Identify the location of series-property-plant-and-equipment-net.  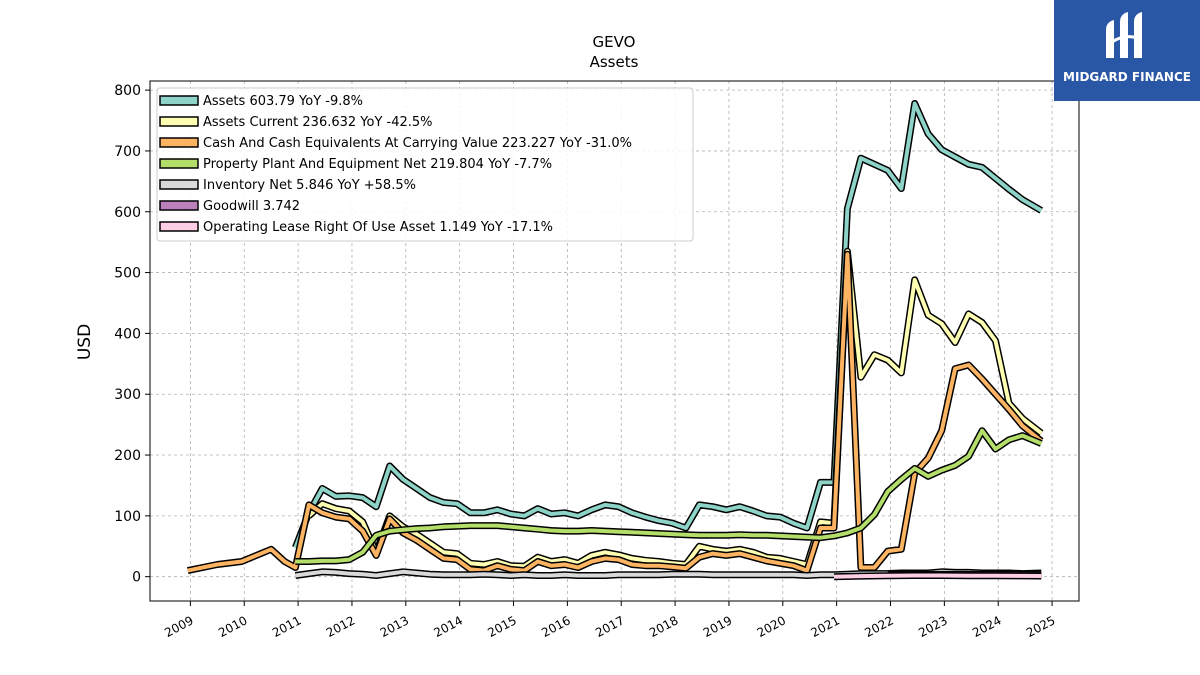
(669, 496).